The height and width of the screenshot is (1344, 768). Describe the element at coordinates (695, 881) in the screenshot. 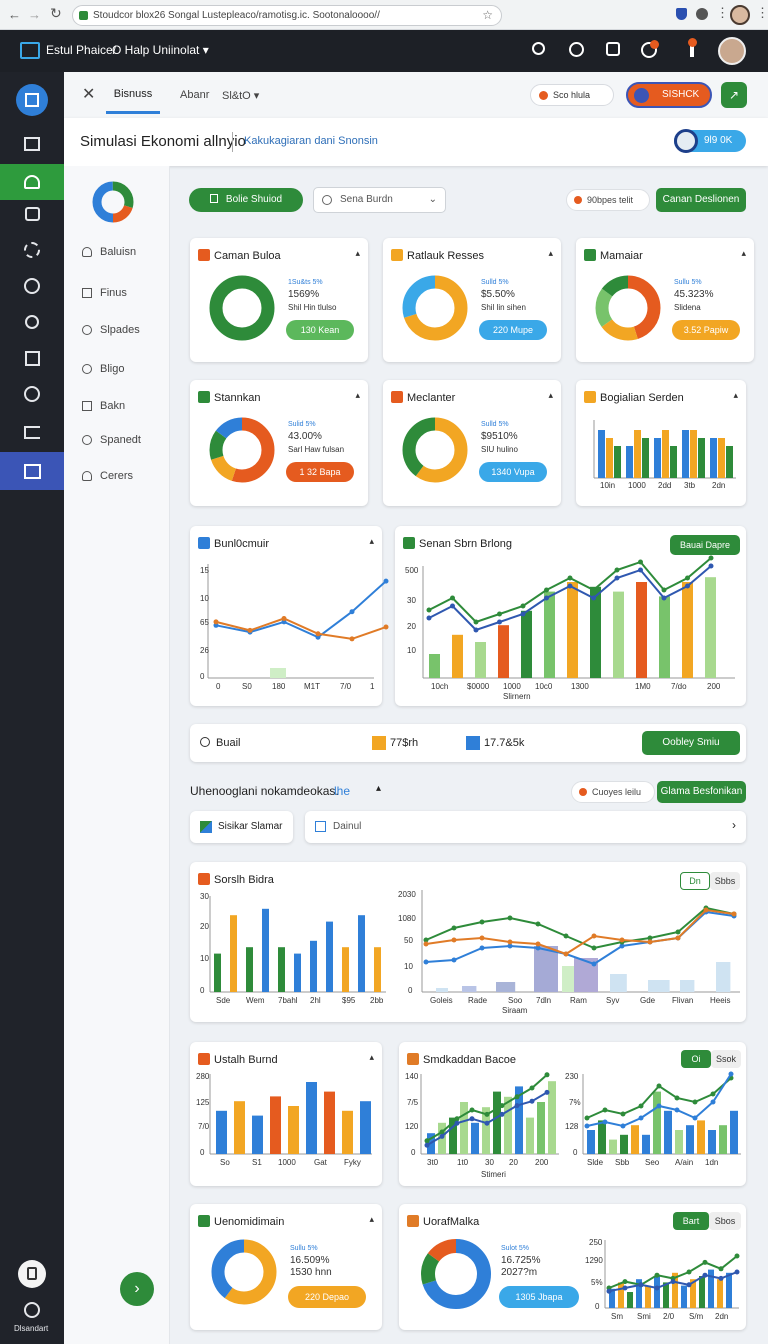

I see `wide-toggle-on: Dn` at that location.